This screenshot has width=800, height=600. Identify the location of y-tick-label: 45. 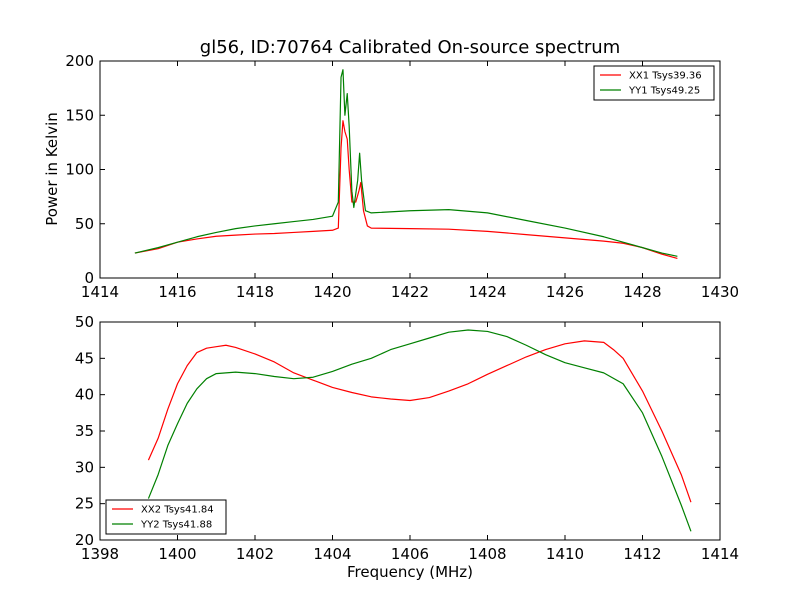
(84, 358).